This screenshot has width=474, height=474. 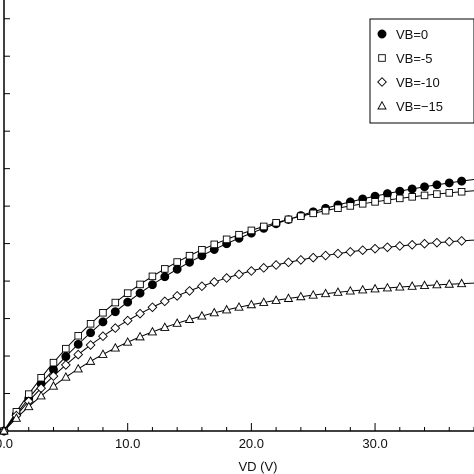 I want to click on legend-label-1: VB=0, so click(x=412, y=34).